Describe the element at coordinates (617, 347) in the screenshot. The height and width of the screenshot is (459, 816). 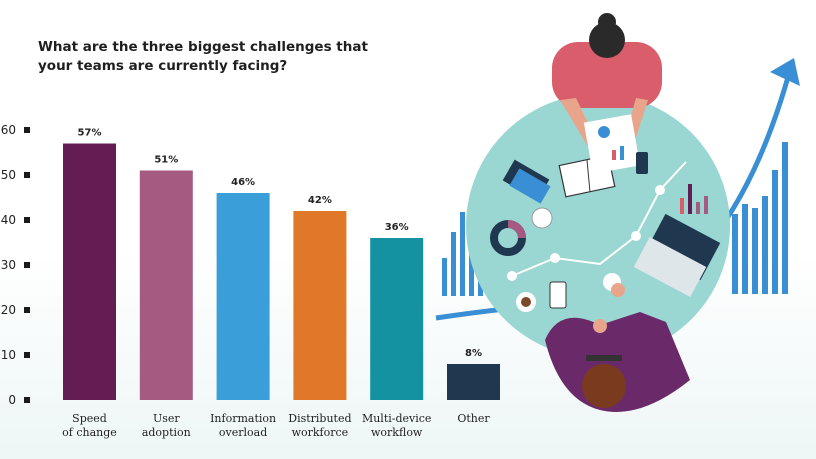
I see `person-icon` at that location.